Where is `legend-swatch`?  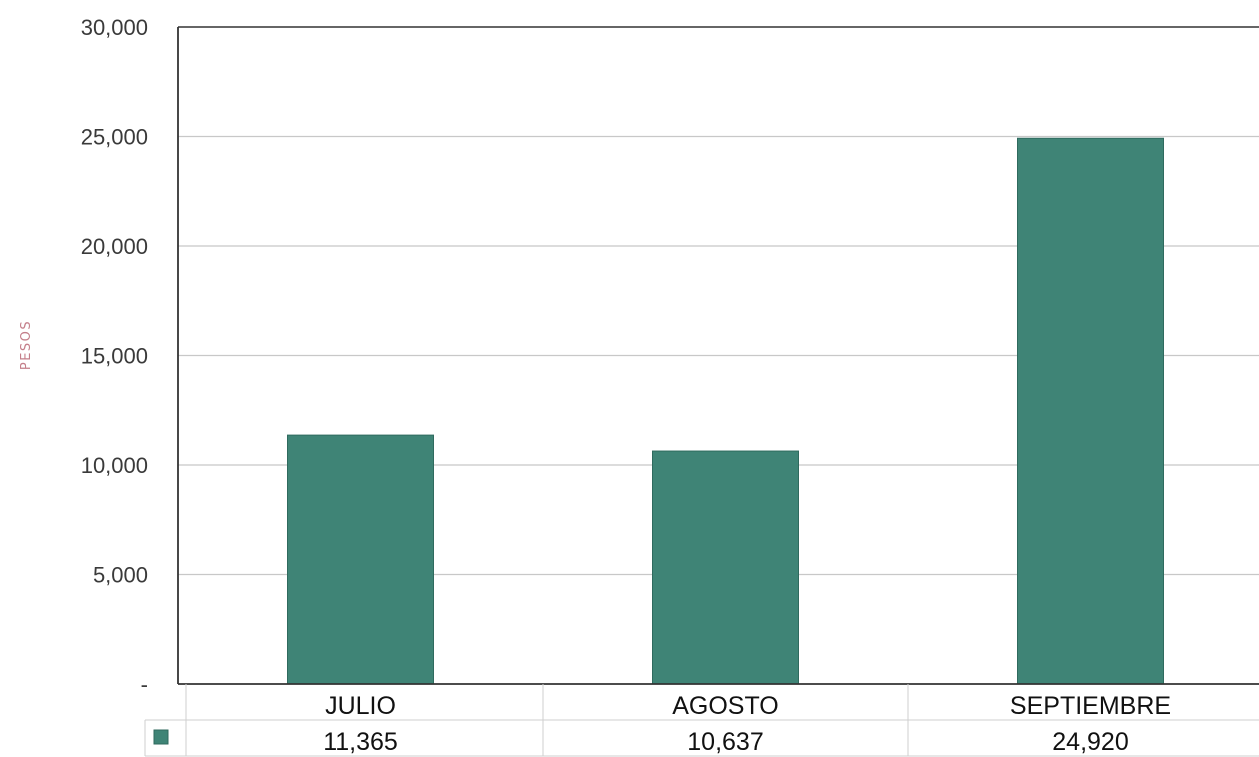
legend-swatch is located at coordinates (161, 737).